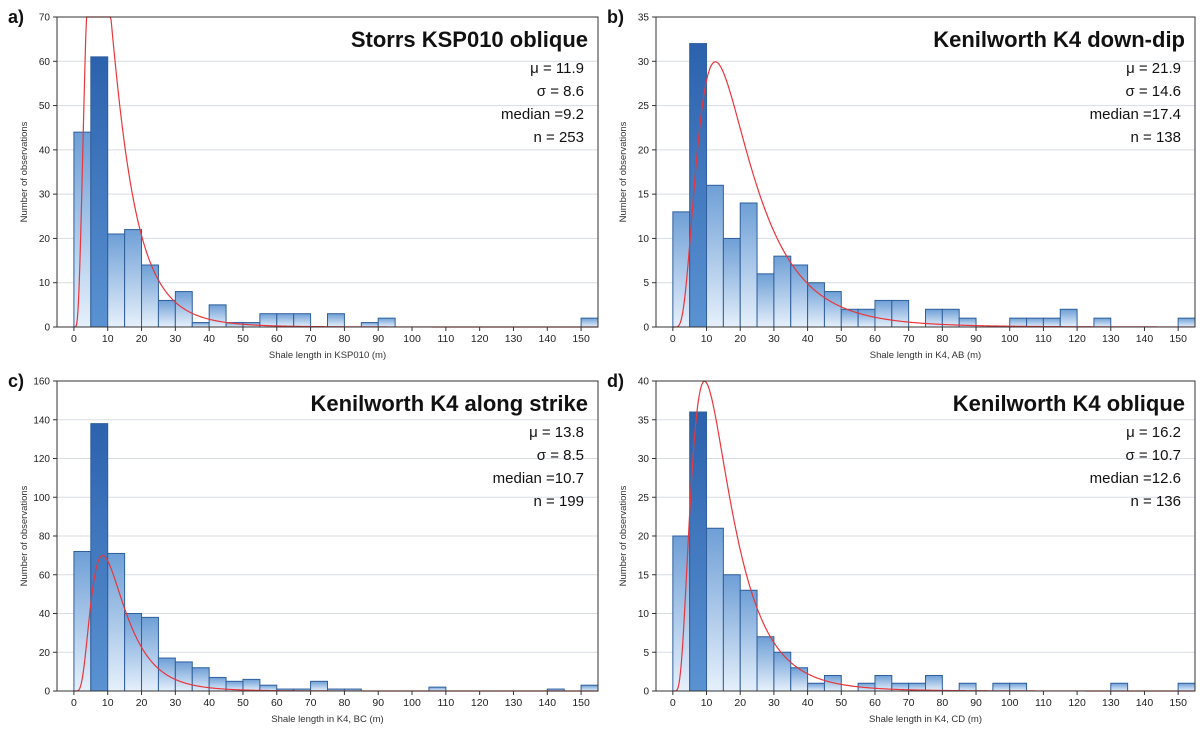 Image resolution: width=1200 pixels, height=738 pixels. Describe the element at coordinates (1156, 501) in the screenshot. I see `stats-line: n = 136` at that location.